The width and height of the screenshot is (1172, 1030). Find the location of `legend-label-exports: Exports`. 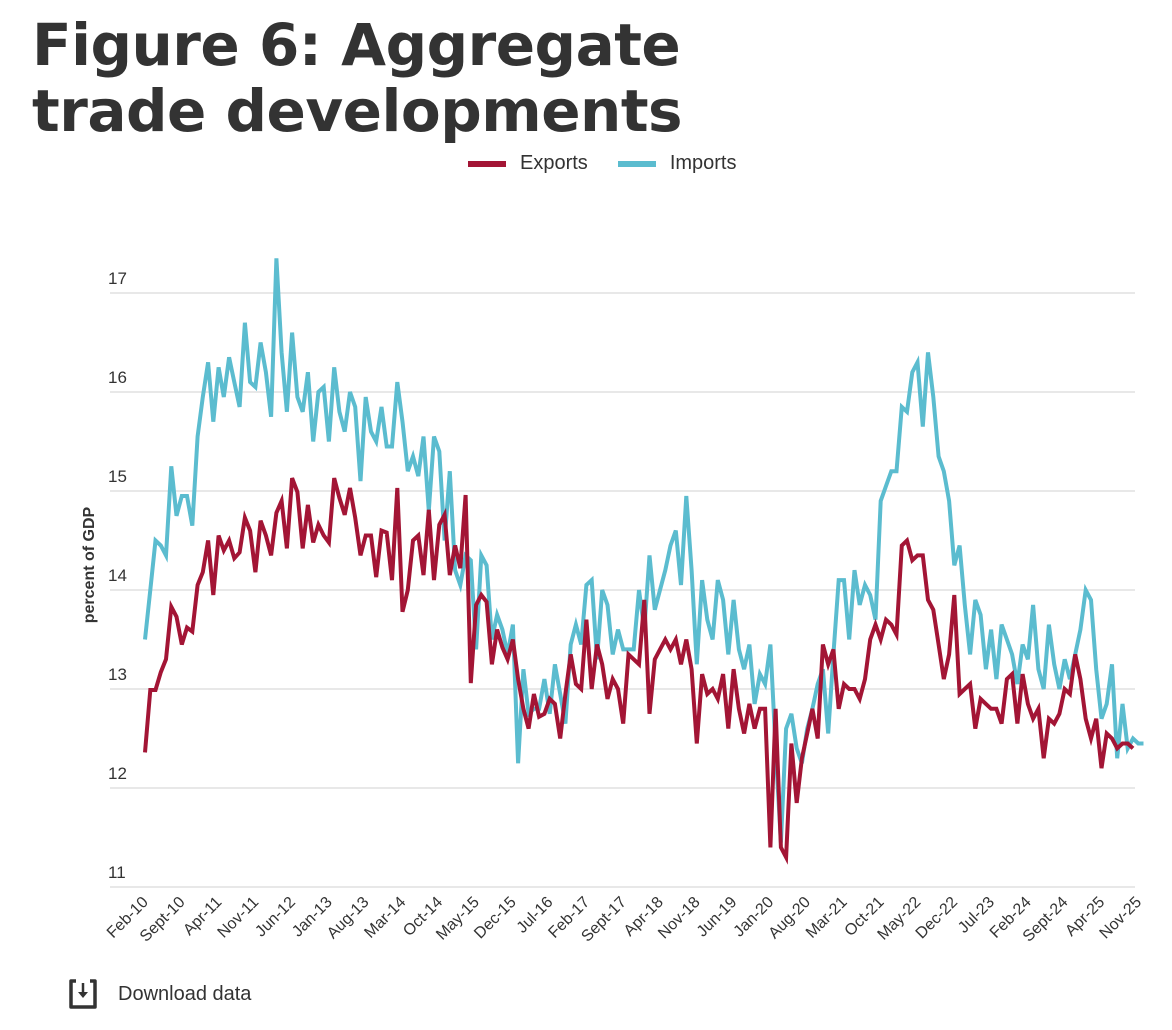

legend-label-exports: Exports is located at coordinates (554, 163).